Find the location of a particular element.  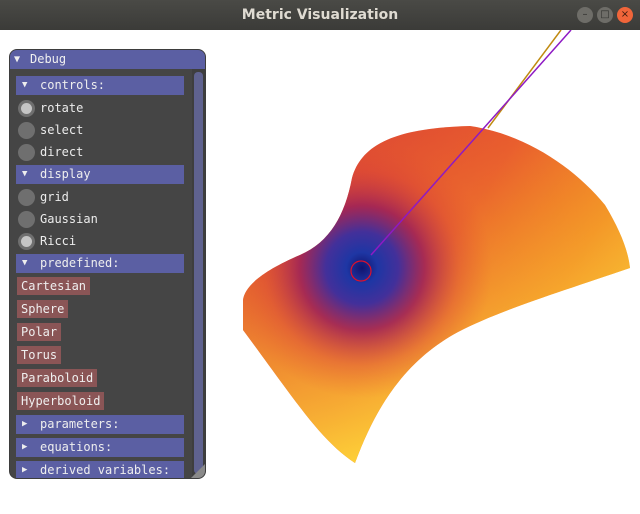

hyperboloid-button: Hyperboloid is located at coordinates (61, 401).